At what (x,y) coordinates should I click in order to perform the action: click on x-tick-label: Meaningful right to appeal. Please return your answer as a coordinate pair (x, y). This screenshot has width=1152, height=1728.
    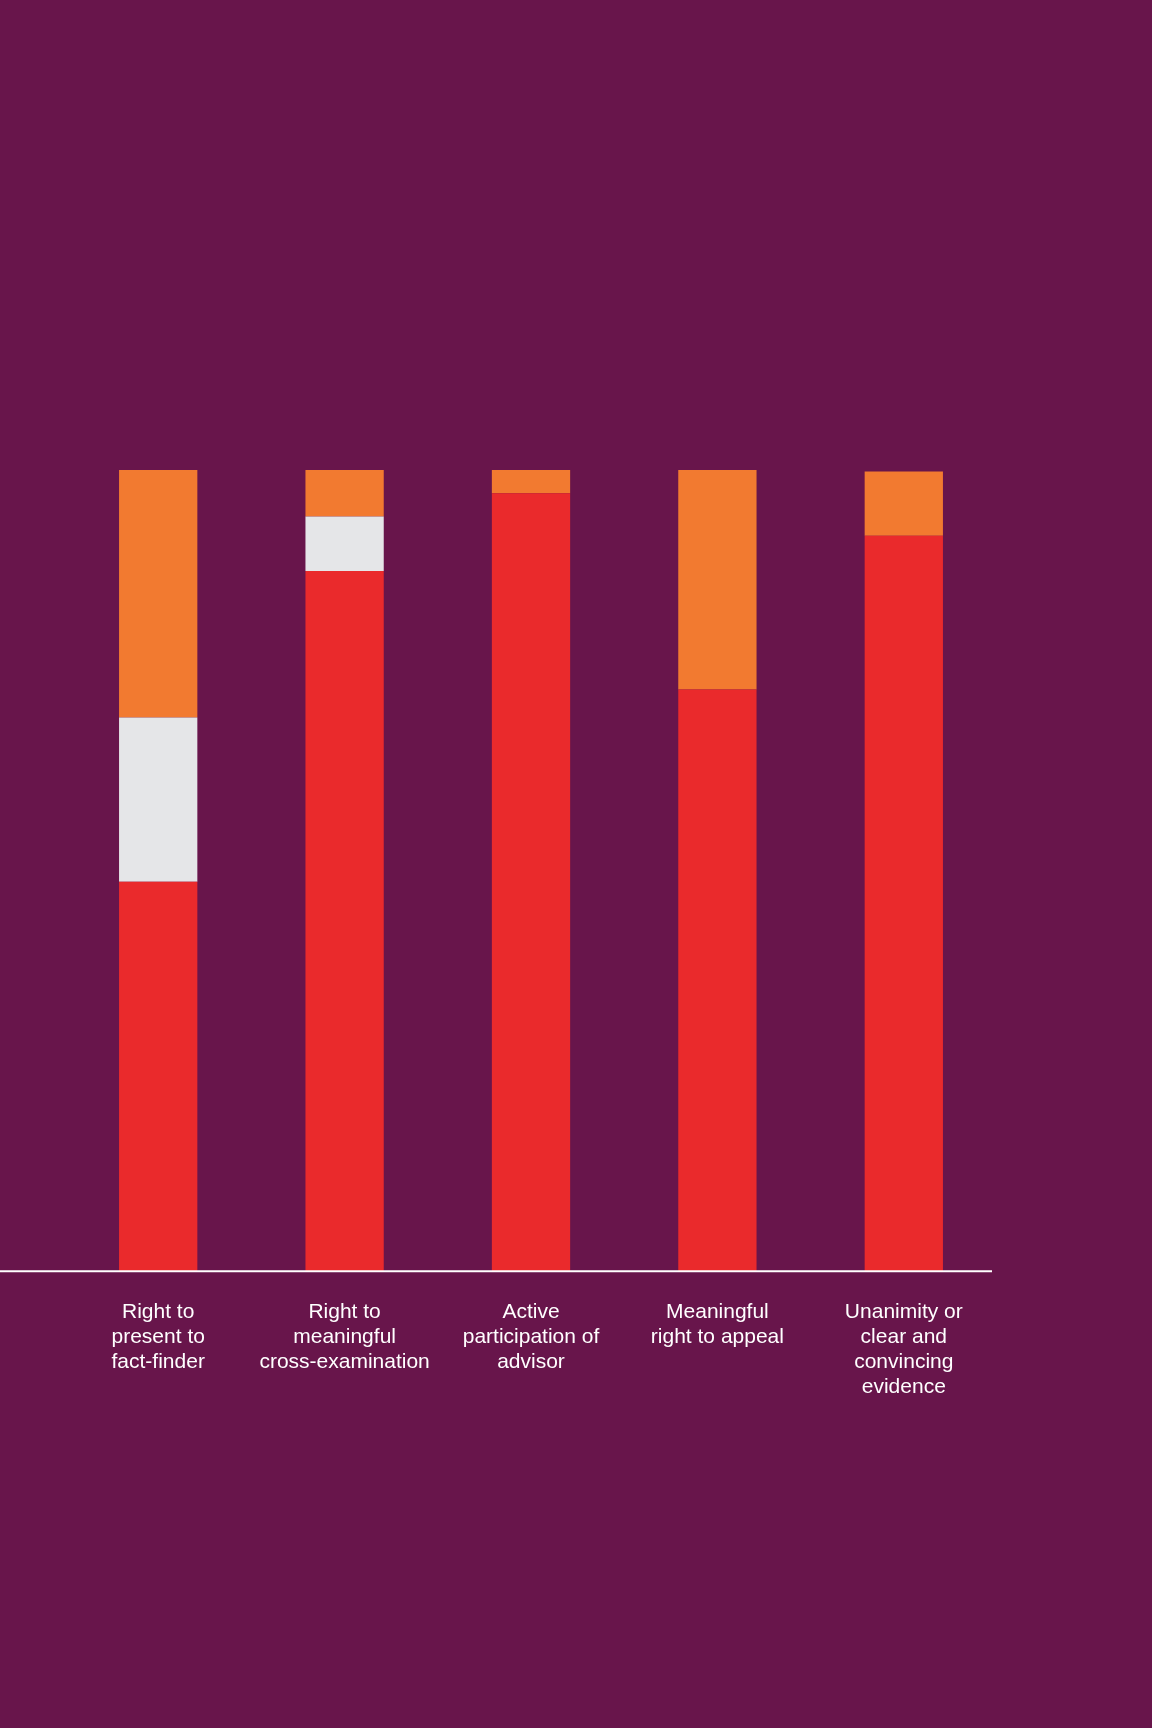
    Looking at the image, I should click on (717, 1322).